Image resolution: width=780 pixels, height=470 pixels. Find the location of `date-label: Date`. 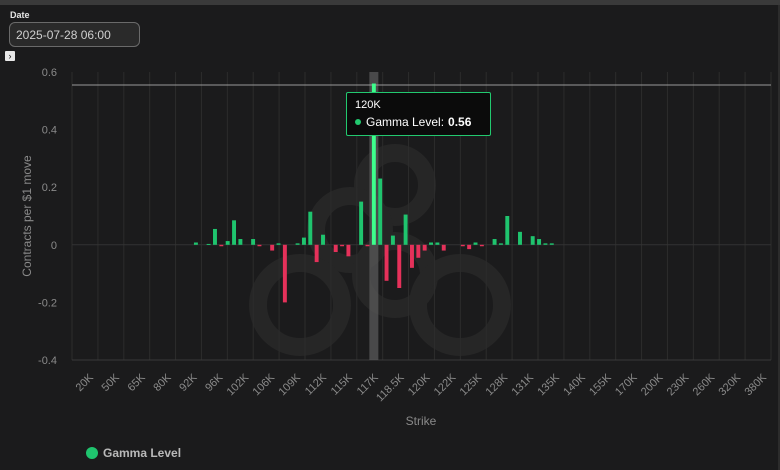

date-label: Date is located at coordinates (20, 15).